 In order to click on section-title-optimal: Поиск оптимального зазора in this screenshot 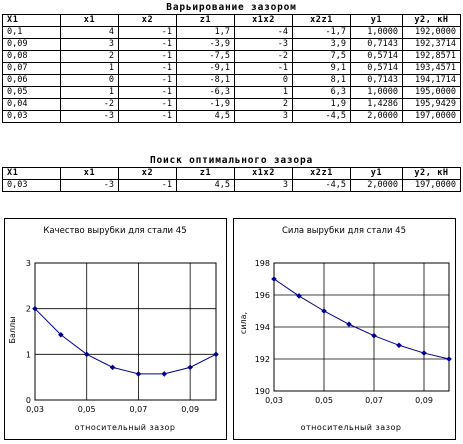, I will do `click(231, 160)`.